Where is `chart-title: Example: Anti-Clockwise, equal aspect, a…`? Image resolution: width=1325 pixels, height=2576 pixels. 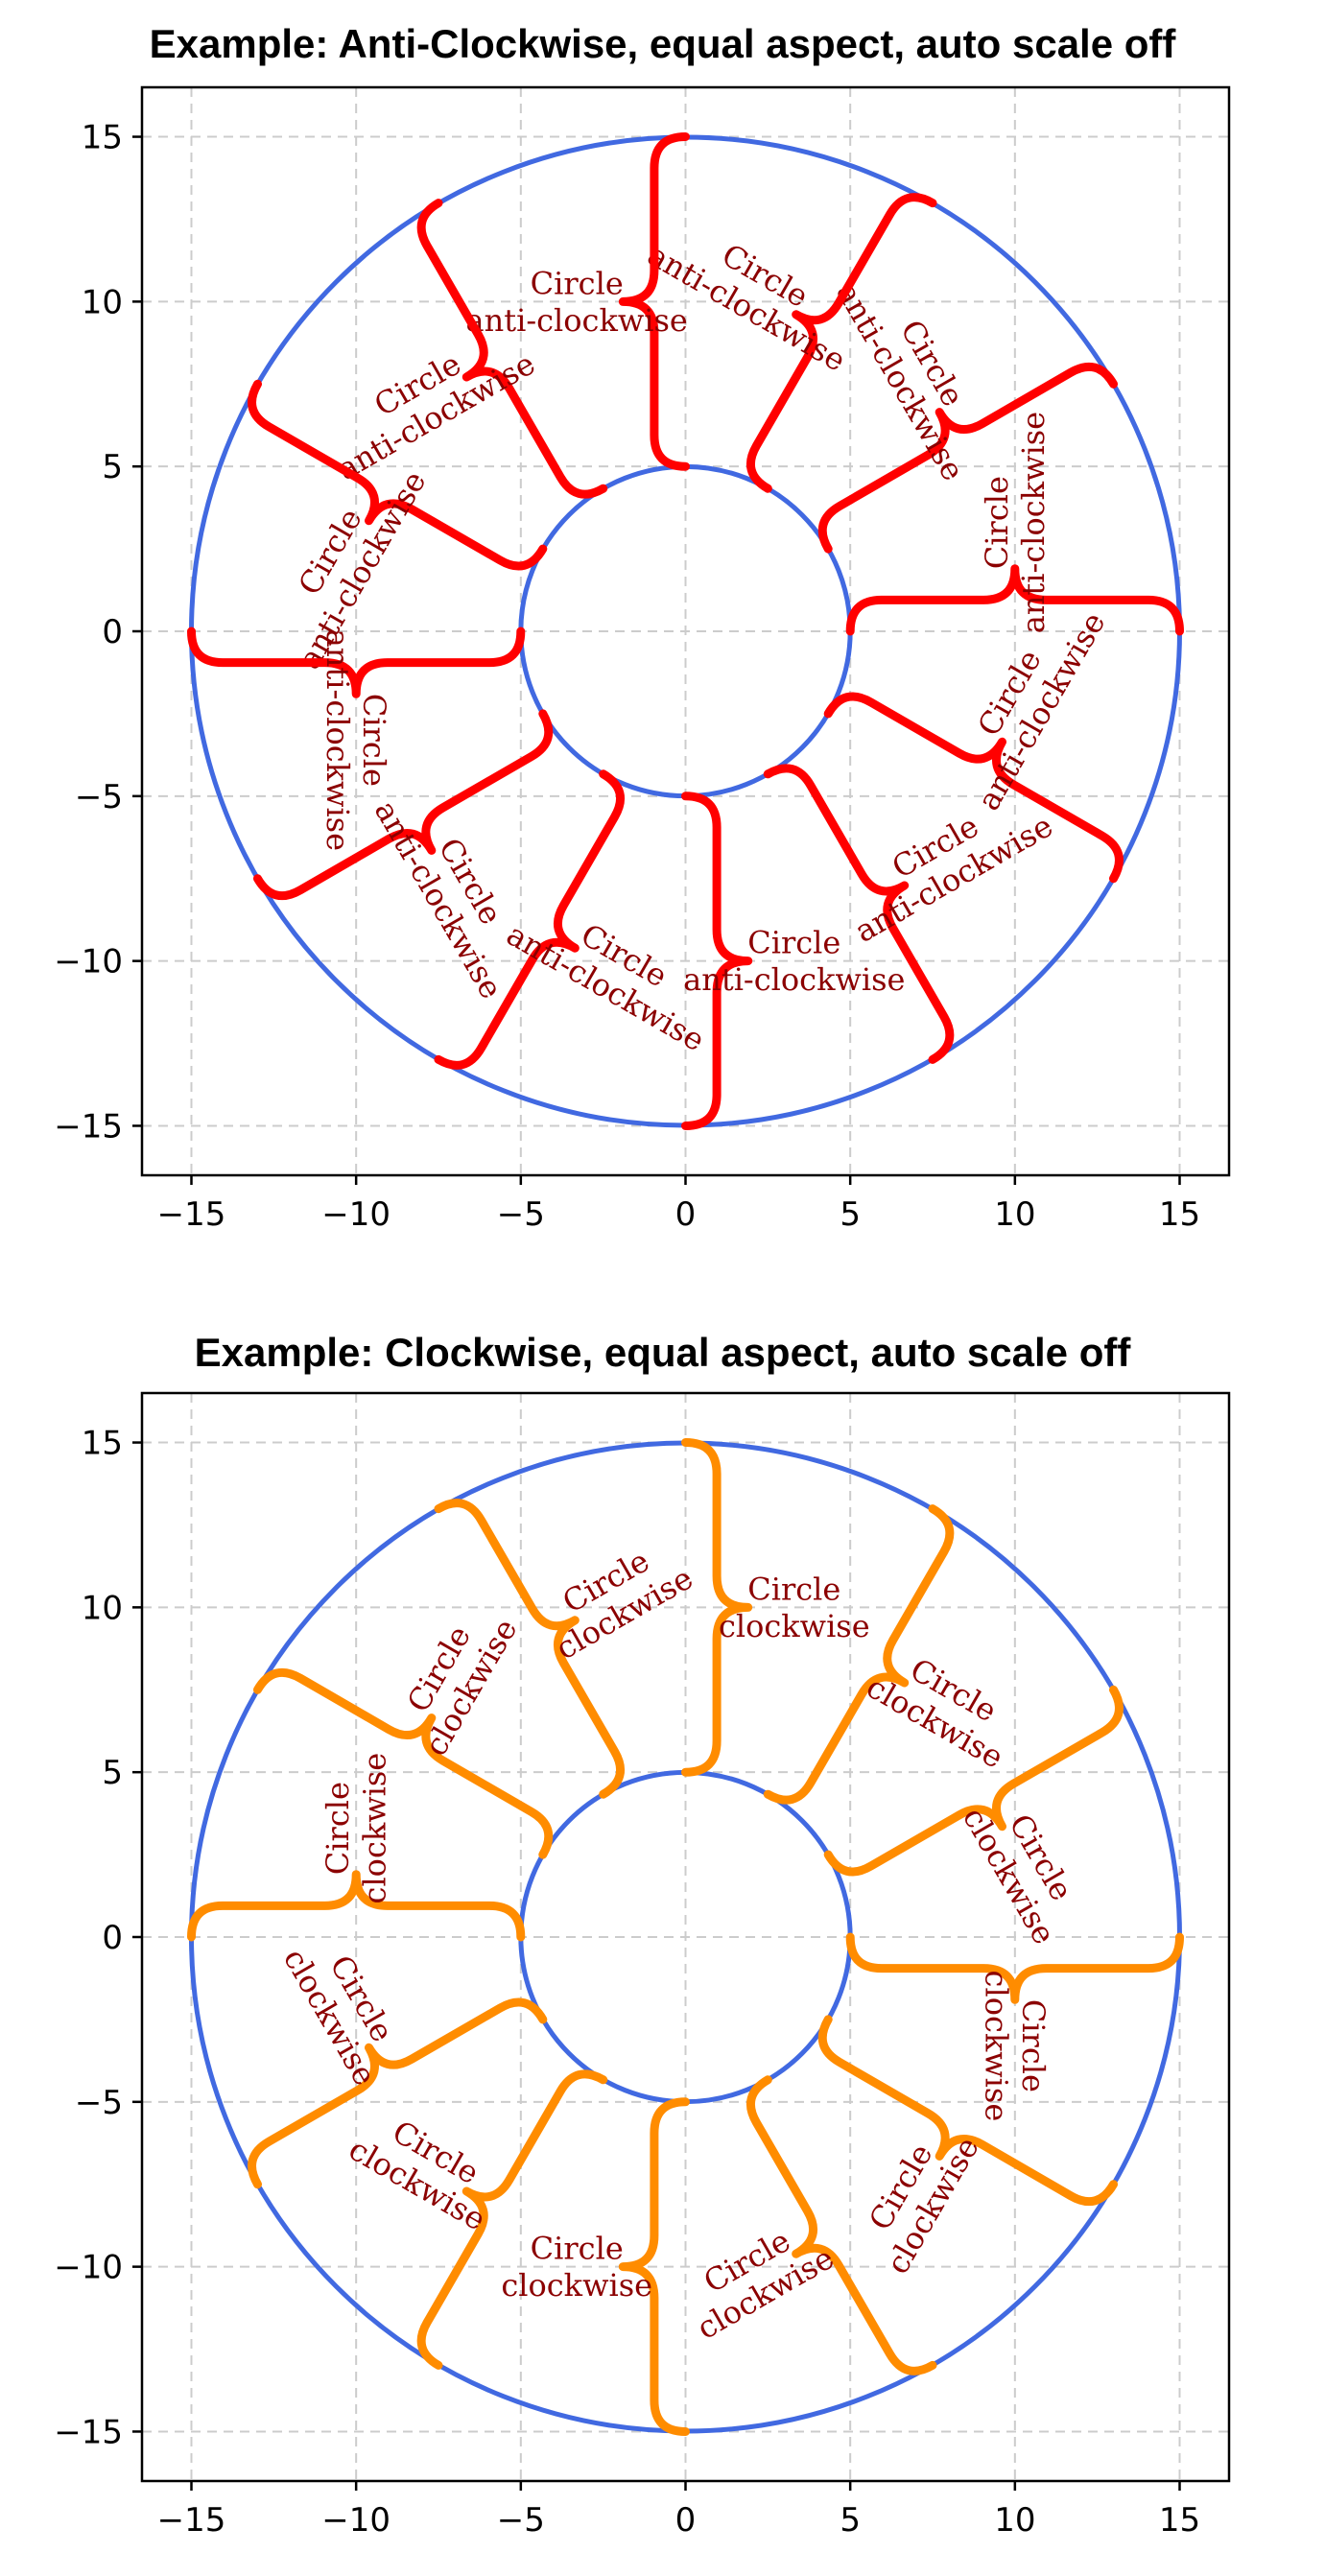
chart-title: Example: Anti-Clockwise, equal aspect, a… is located at coordinates (662, 44).